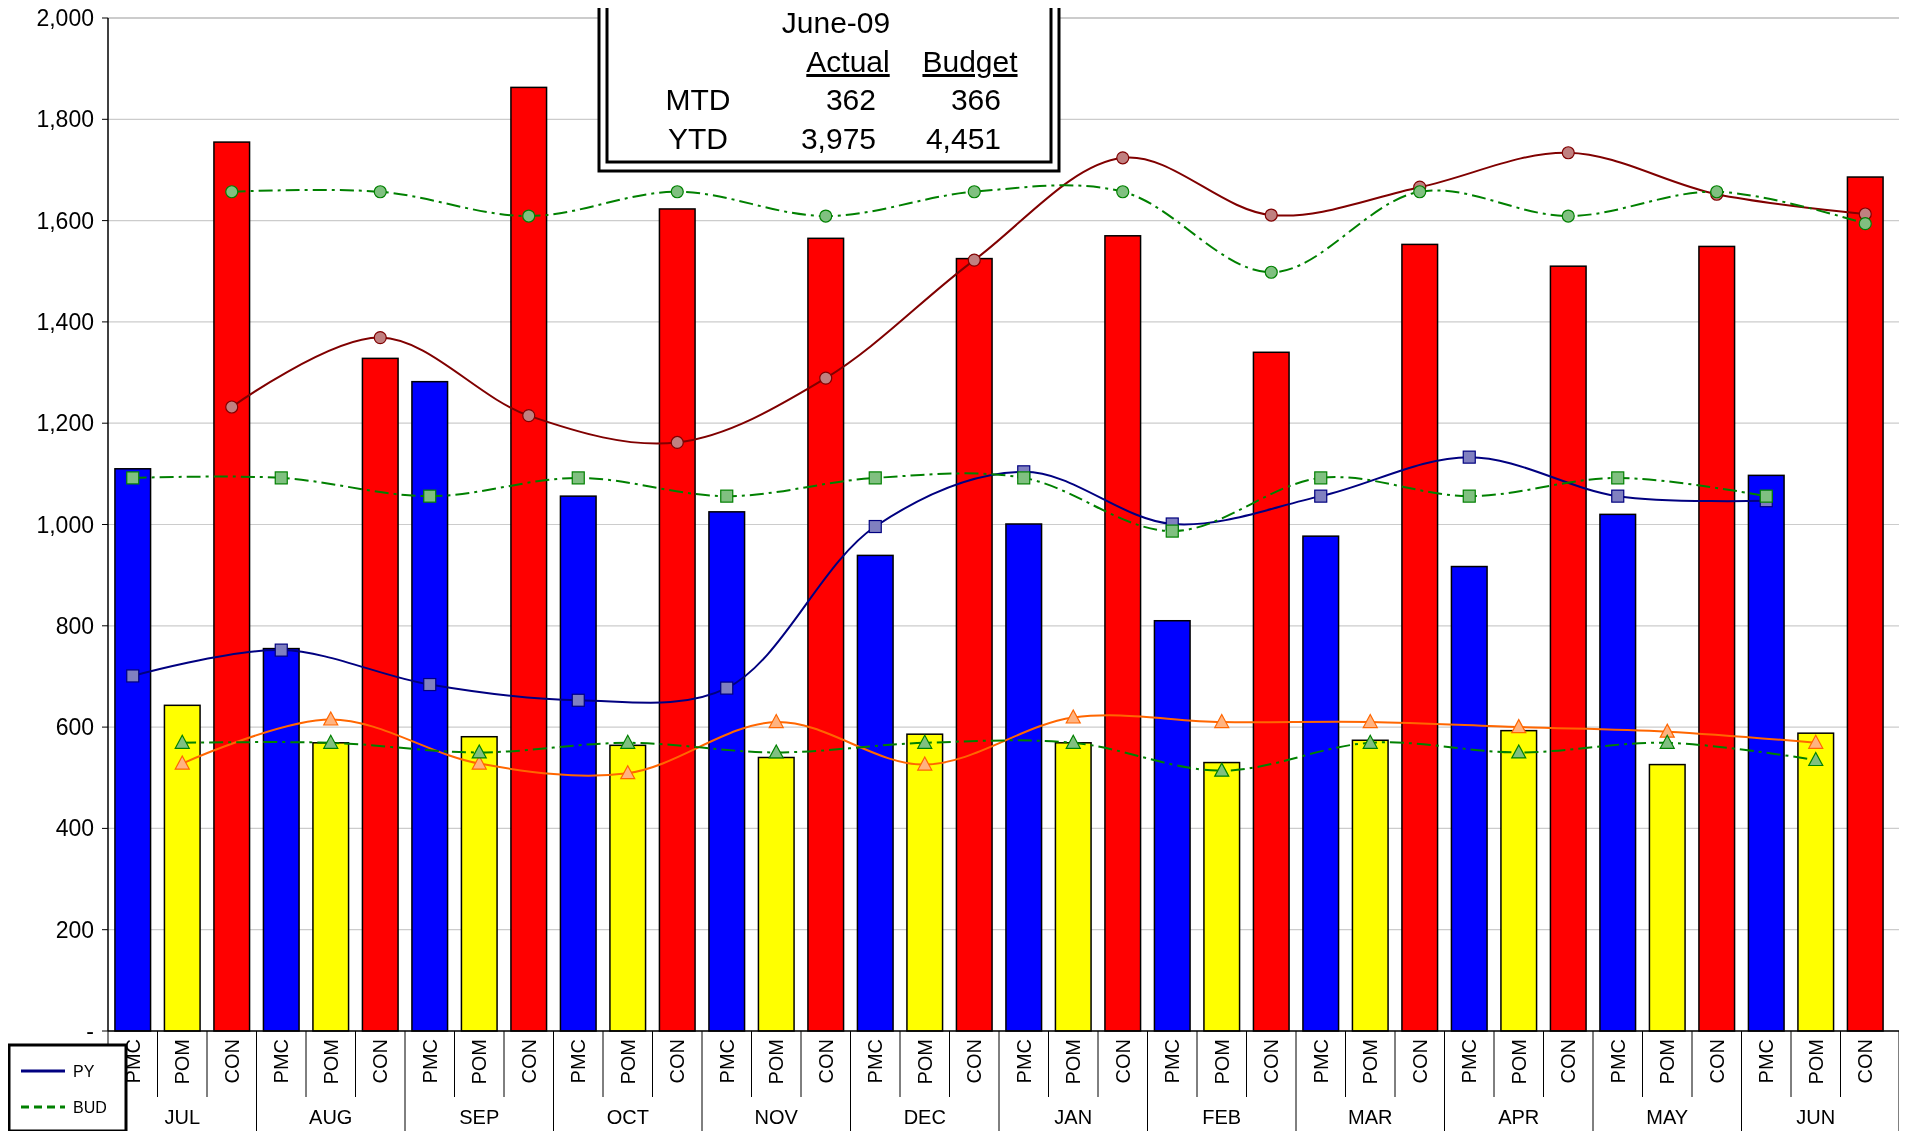 The height and width of the screenshot is (1139, 1907). I want to click on legend-label: BUD, so click(90, 1107).